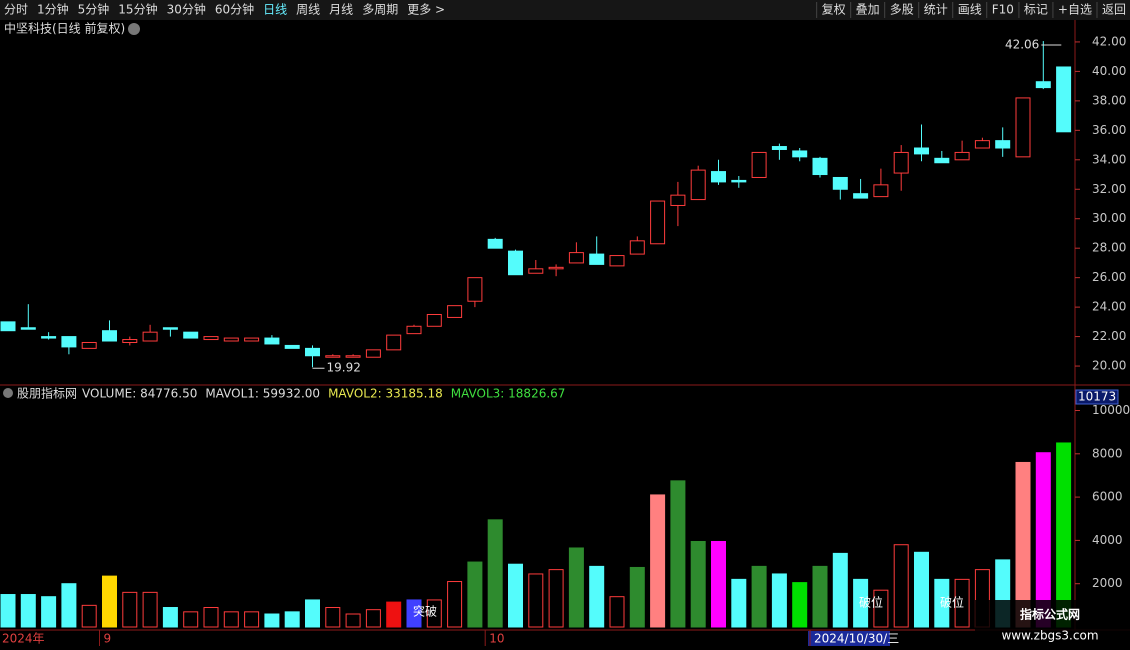  Describe the element at coordinates (23, 639) in the screenshot. I see `date-label: 2024年` at that location.